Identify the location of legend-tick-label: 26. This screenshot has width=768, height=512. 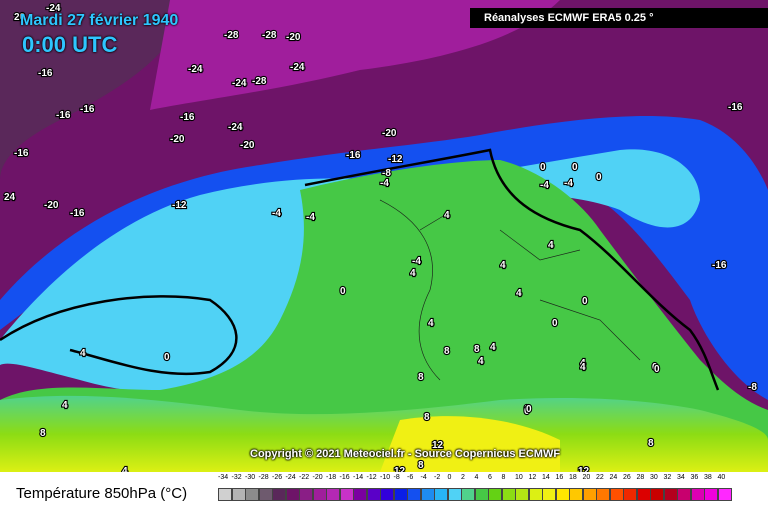
(627, 477).